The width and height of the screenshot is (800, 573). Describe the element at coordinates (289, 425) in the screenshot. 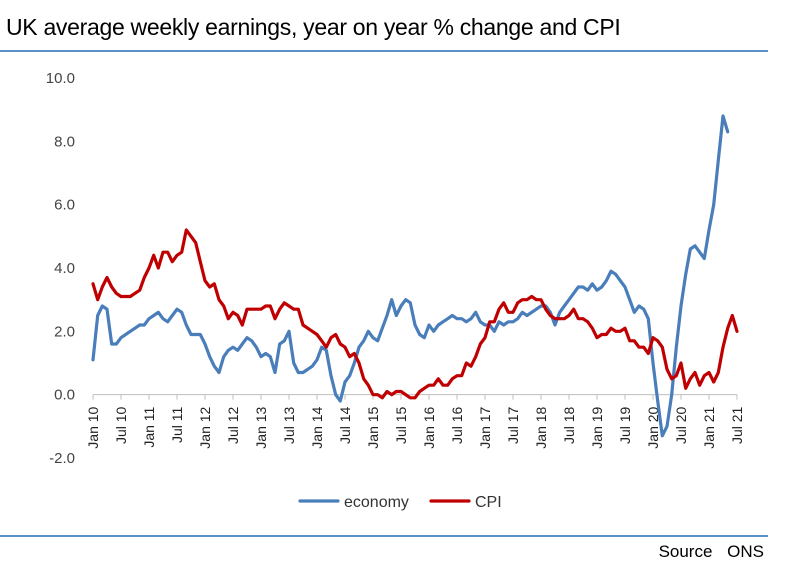

I see `x-tick-label: Jul 13` at that location.